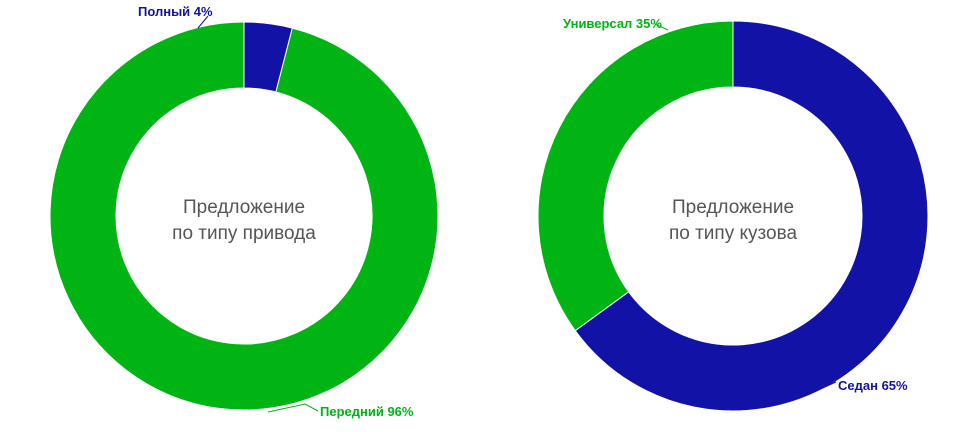 Image resolution: width=980 pixels, height=432 pixels. I want to click on drive-type-center-label-line-2: по типу привода, so click(244, 233).